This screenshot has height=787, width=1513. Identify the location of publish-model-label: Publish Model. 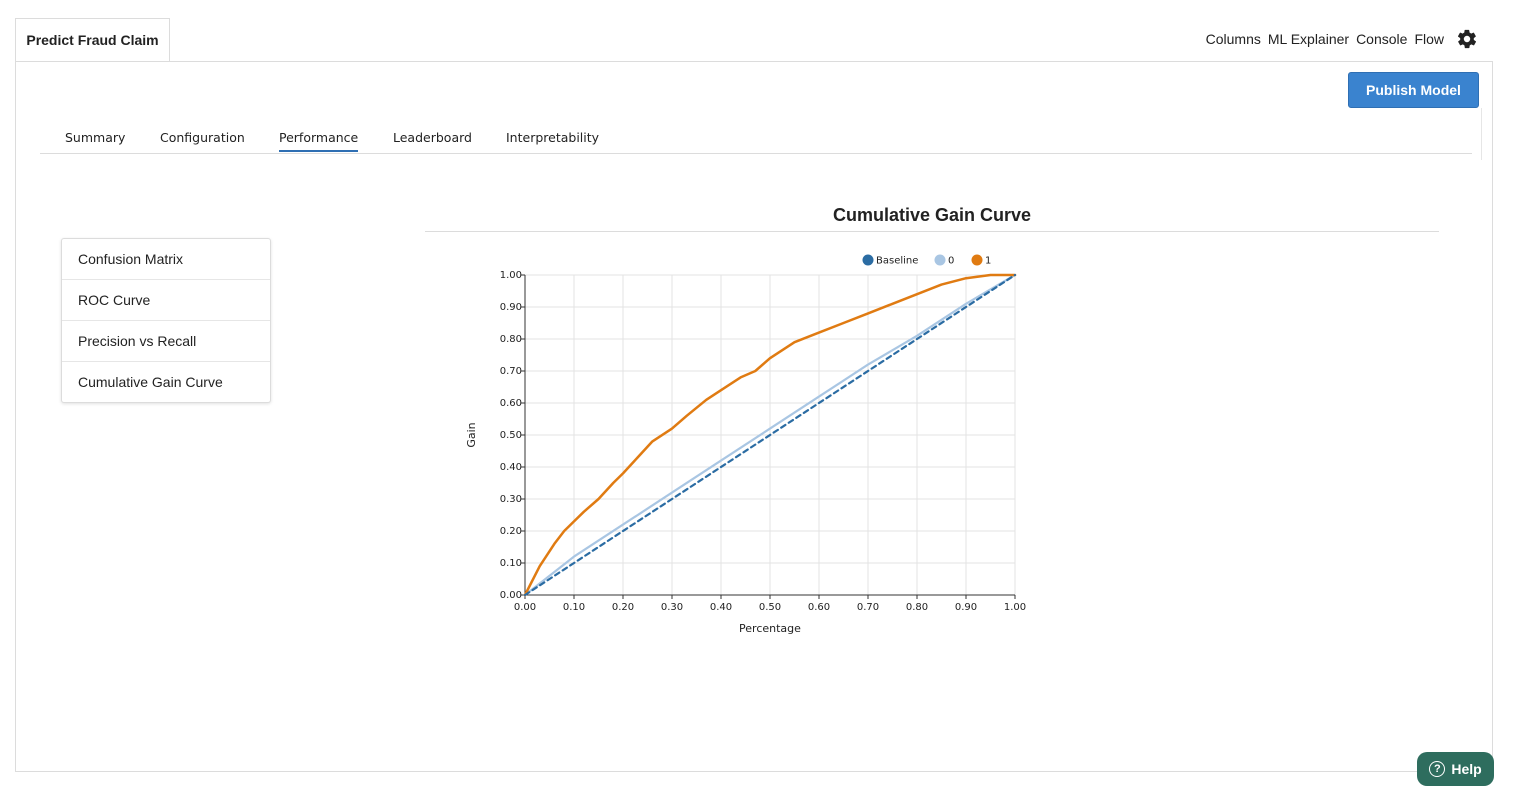
(1413, 90).